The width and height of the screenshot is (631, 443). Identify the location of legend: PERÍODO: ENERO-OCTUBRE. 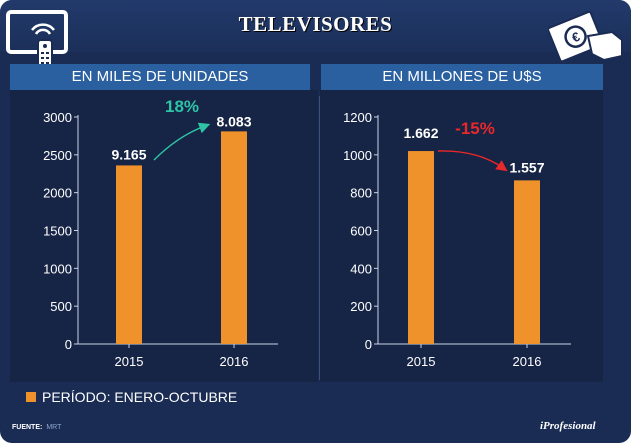
(131, 397).